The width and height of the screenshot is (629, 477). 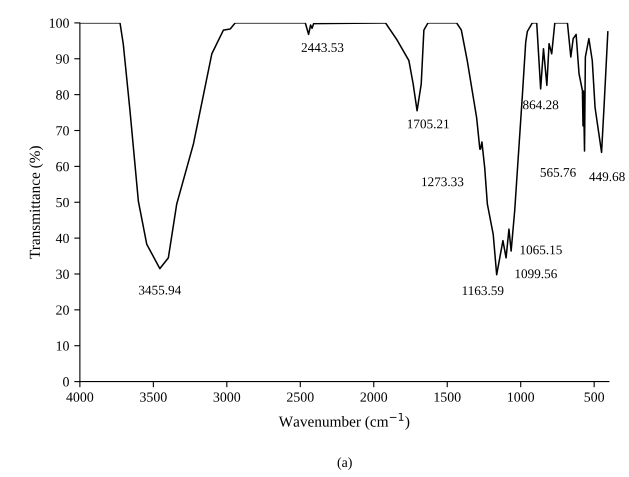 What do you see at coordinates (541, 249) in the screenshot?
I see `annotation: 1065.15` at bounding box center [541, 249].